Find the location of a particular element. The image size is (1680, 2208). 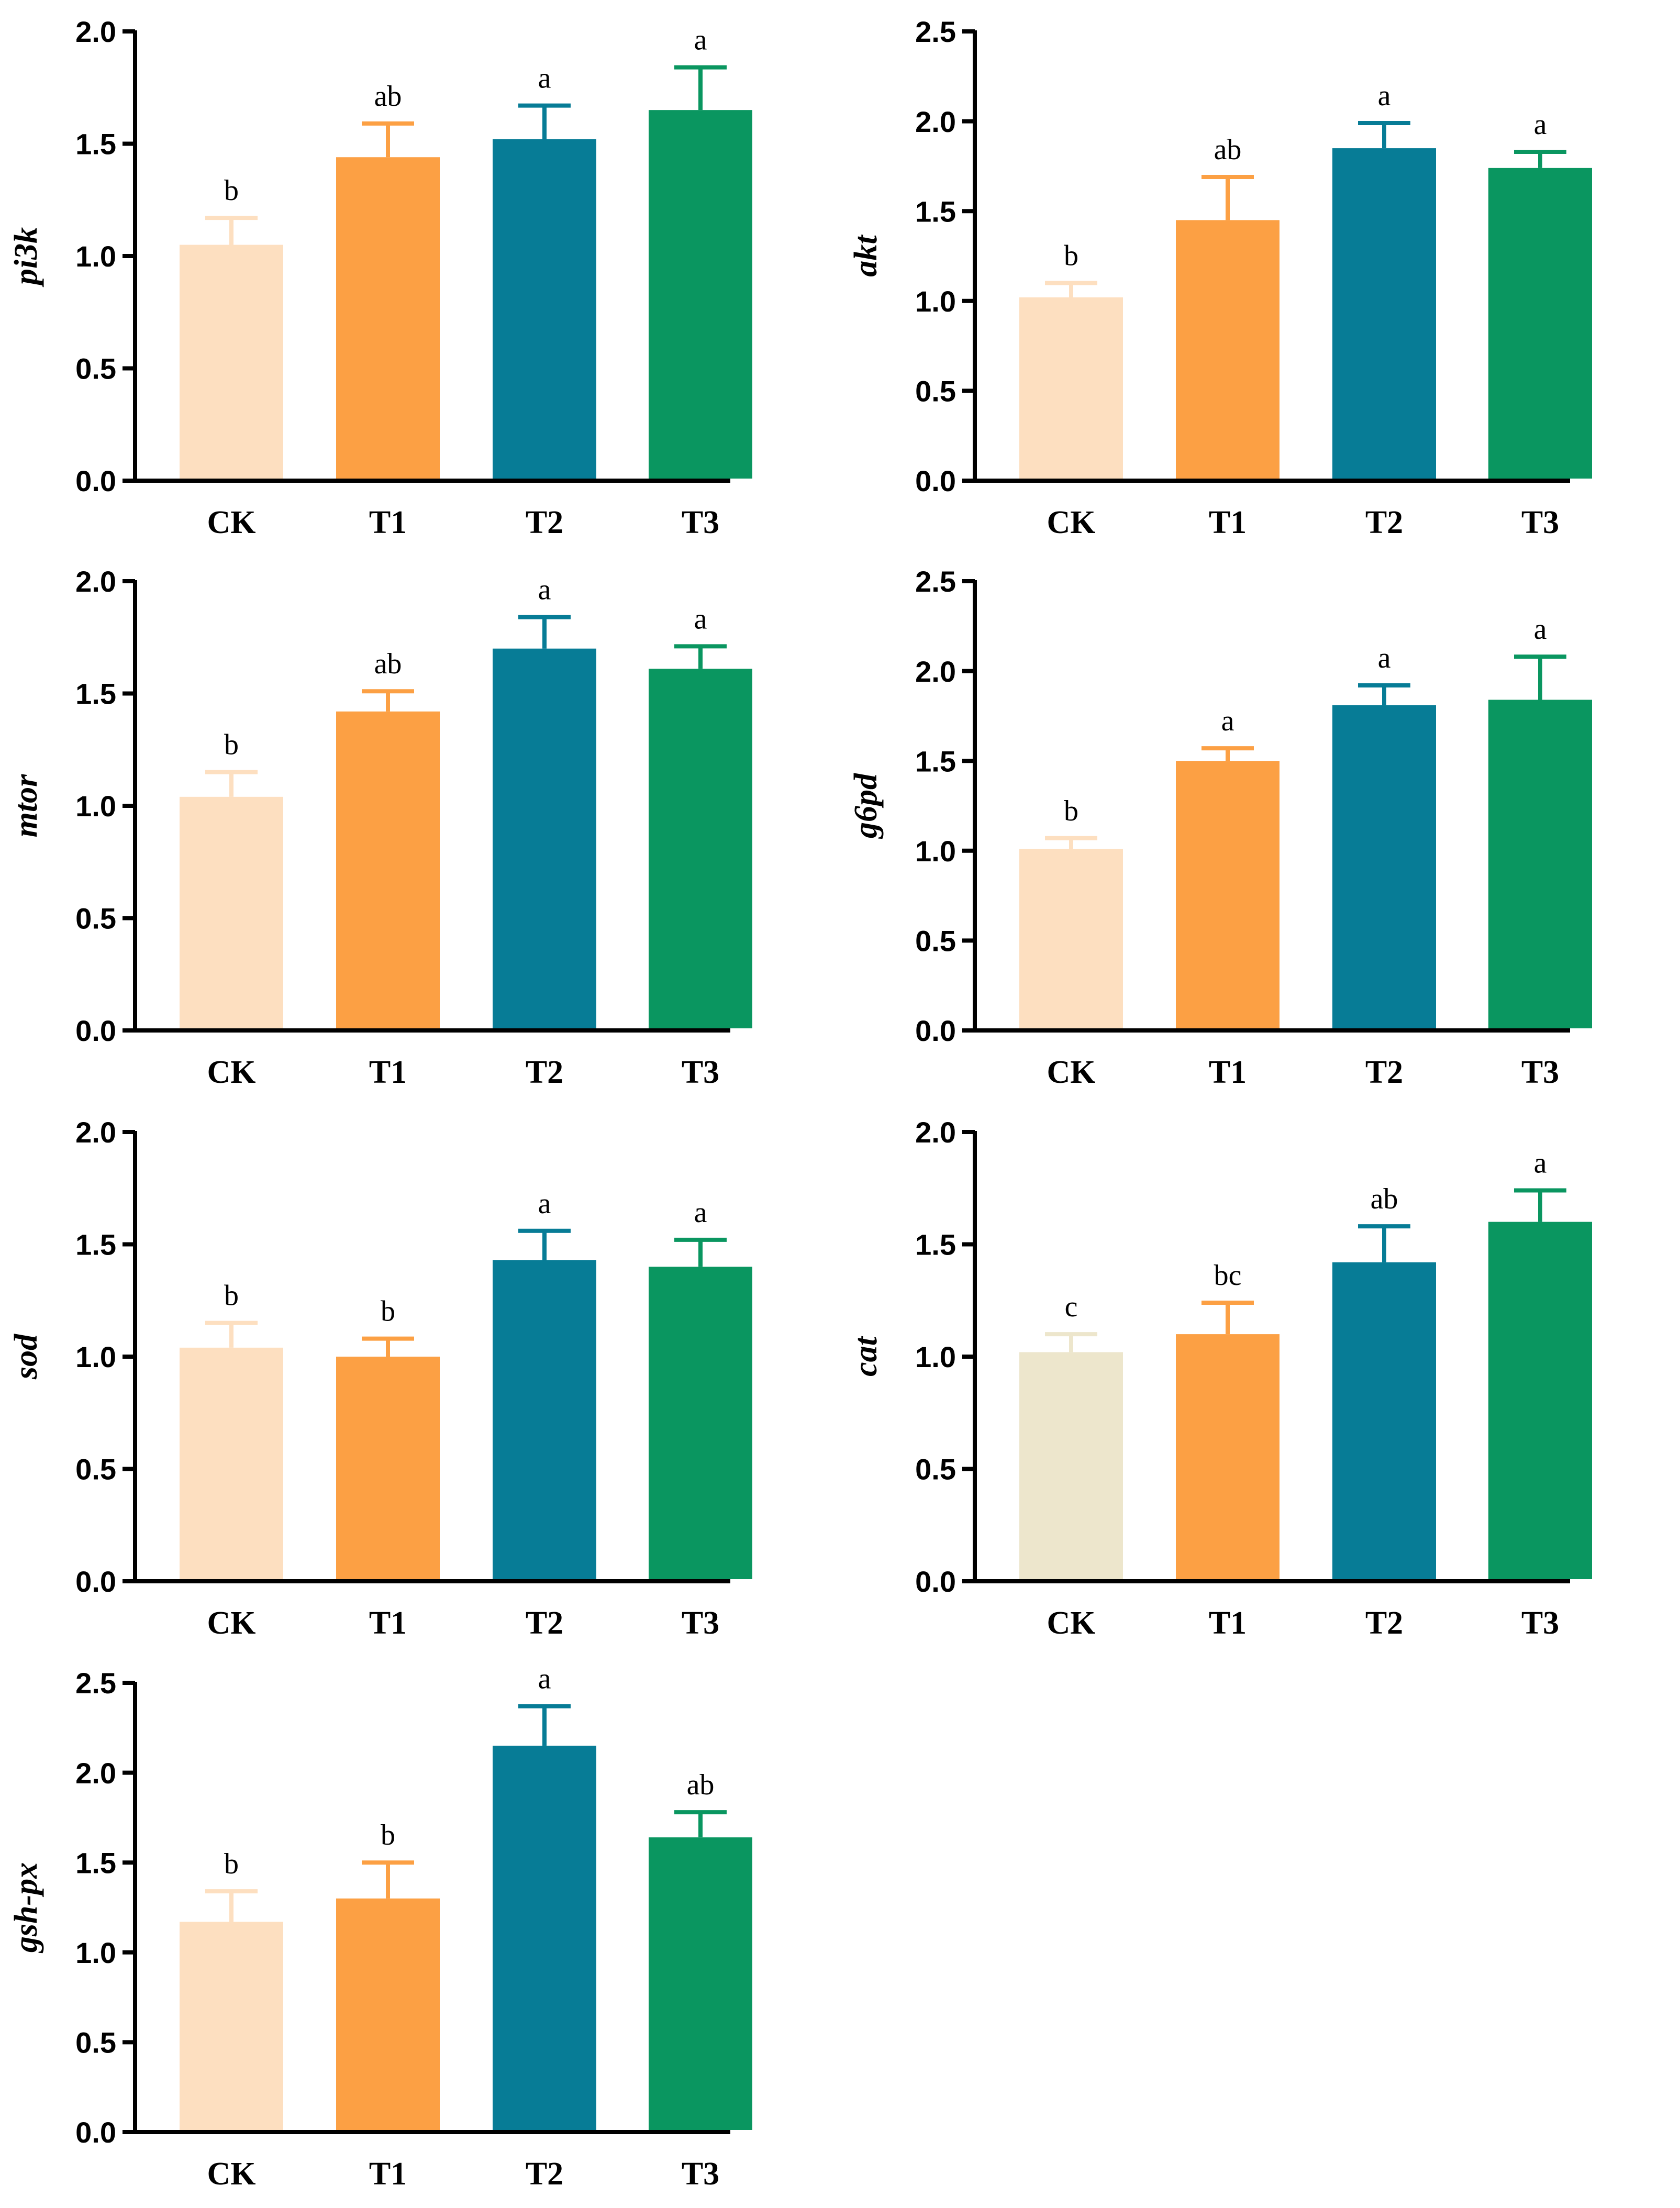

chart-pi3k: 0.0 0.5 1.0 1.5 2.0 pi3k b CK ab T1 a T2 a T3 is located at coordinates (380, 277).